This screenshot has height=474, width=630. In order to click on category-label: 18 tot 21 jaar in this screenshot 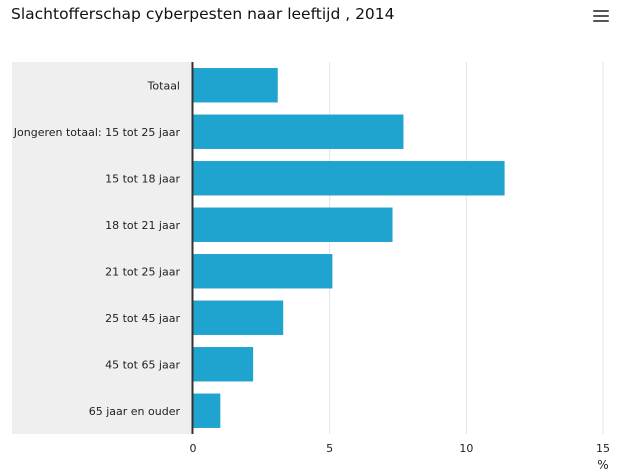, I will do `click(142, 225)`.